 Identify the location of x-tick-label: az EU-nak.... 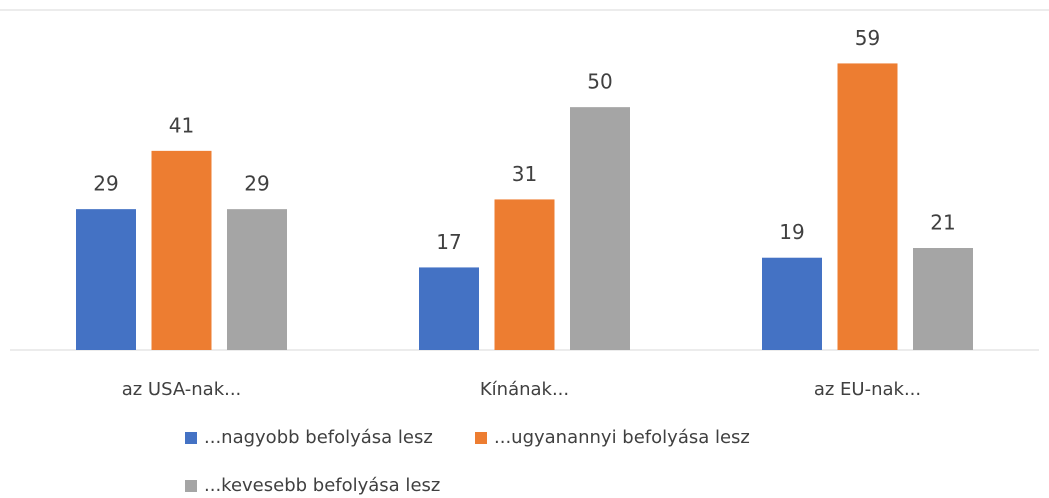
(867, 389).